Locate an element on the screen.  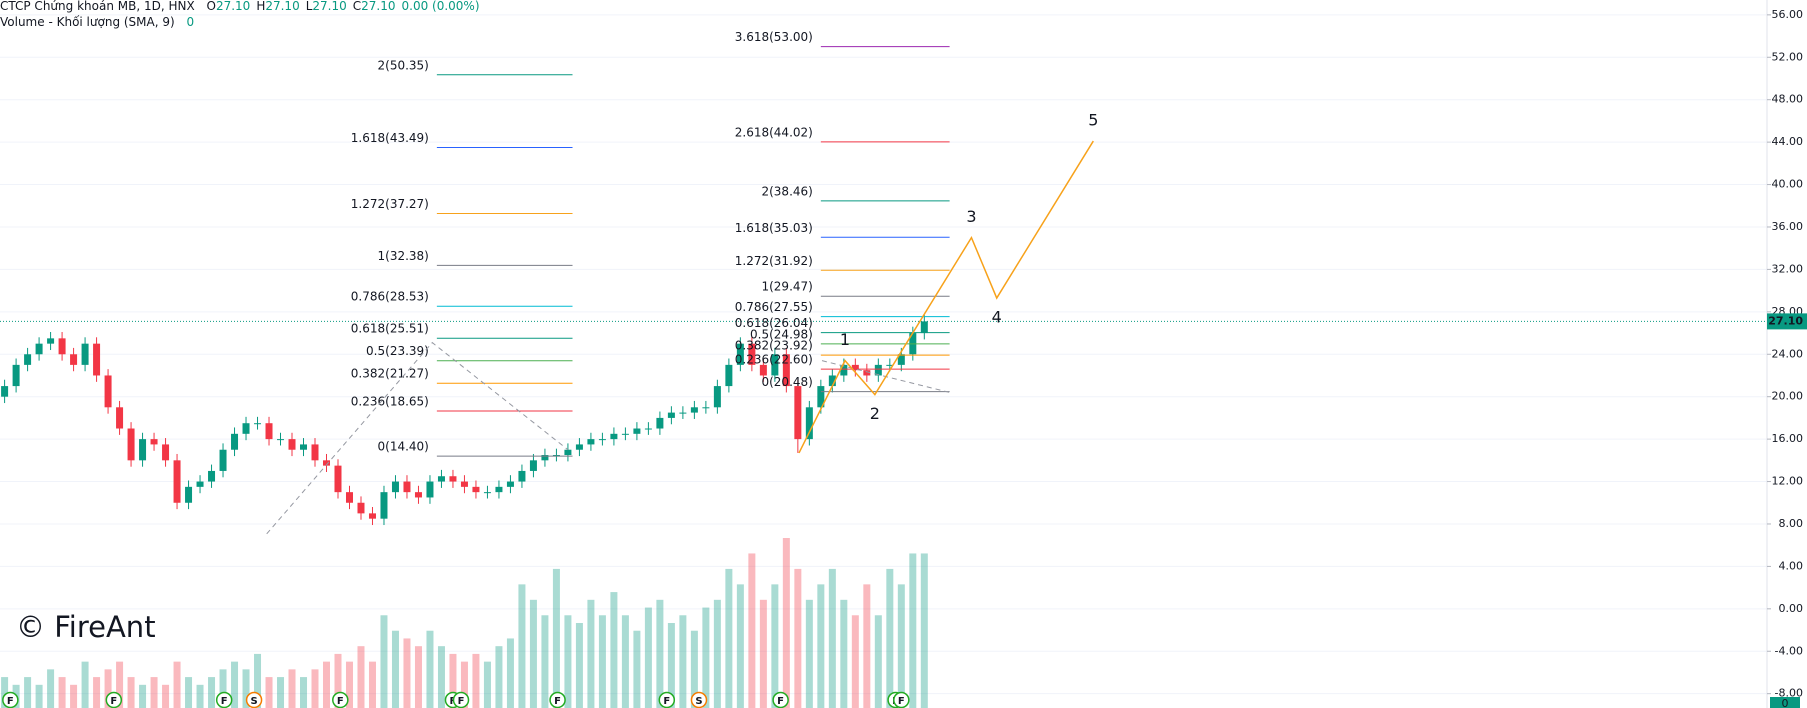
y-tick-label: 8.00 is located at coordinates (1791, 523).